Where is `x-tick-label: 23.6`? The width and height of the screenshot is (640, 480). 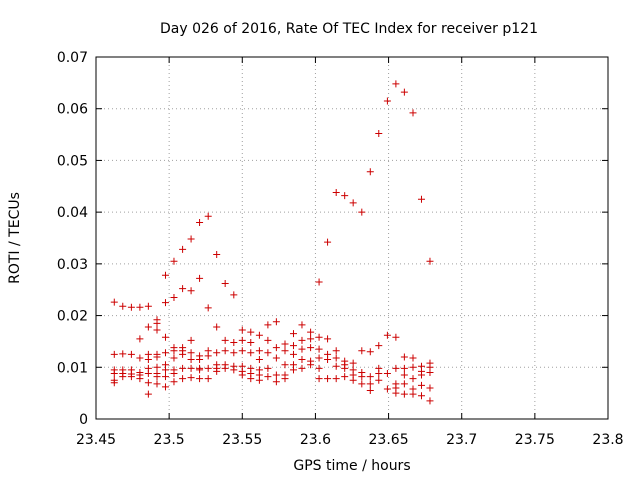 x-tick-label: 23.6 is located at coordinates (315, 440).